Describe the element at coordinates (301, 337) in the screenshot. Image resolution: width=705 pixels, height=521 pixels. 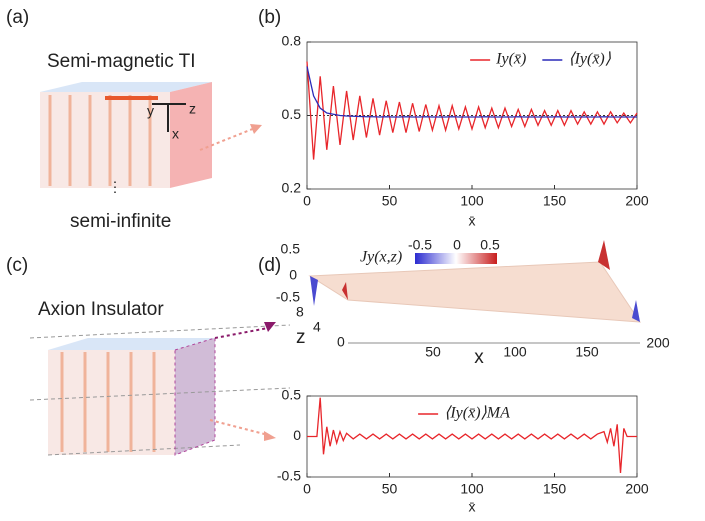
I see `y-axis-label: z` at that location.